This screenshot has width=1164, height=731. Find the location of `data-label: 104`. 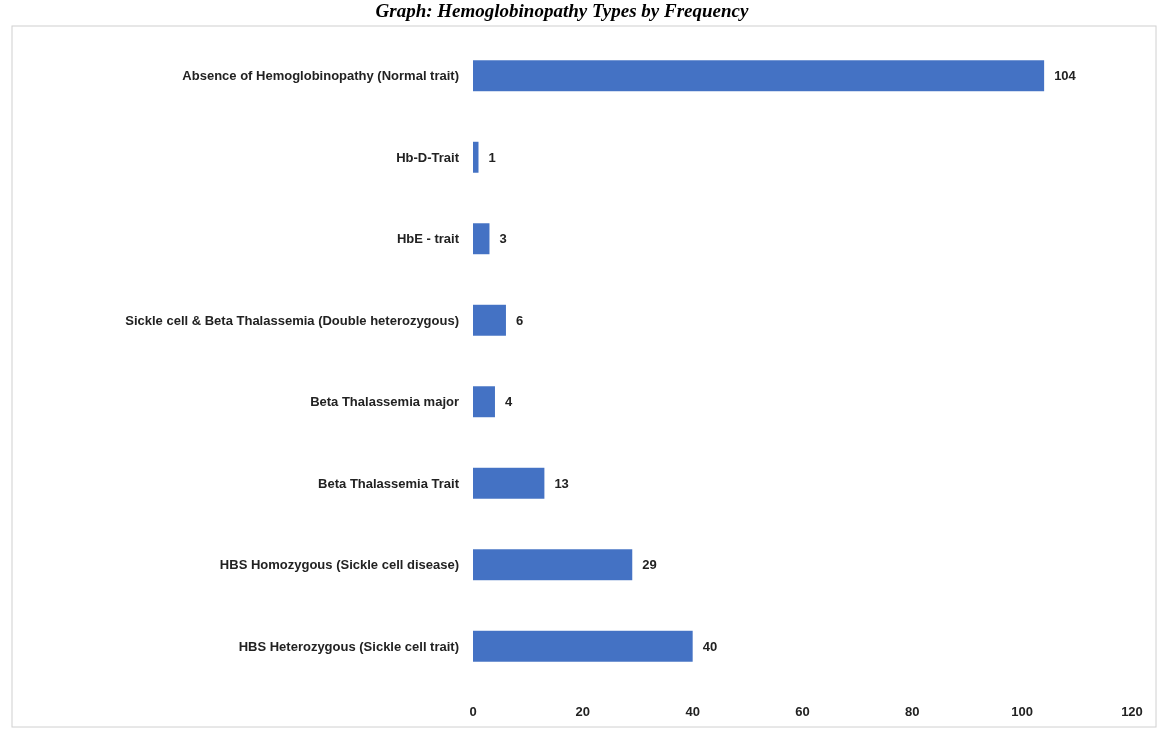

data-label: 104 is located at coordinates (1065, 76).